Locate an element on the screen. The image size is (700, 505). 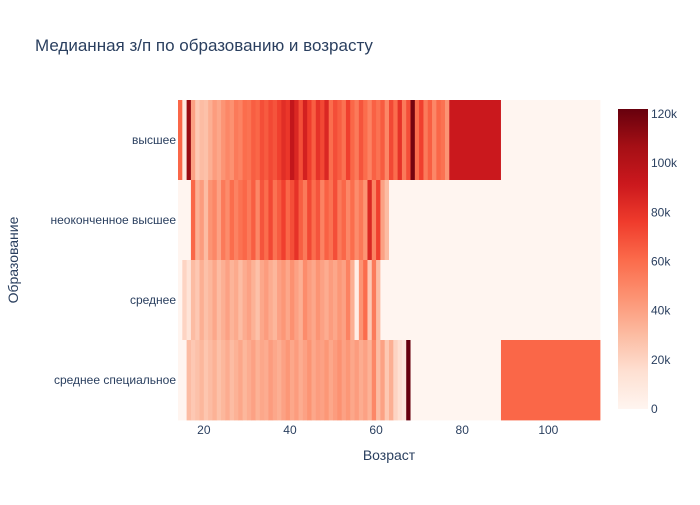
colorbar is located at coordinates (633, 259).